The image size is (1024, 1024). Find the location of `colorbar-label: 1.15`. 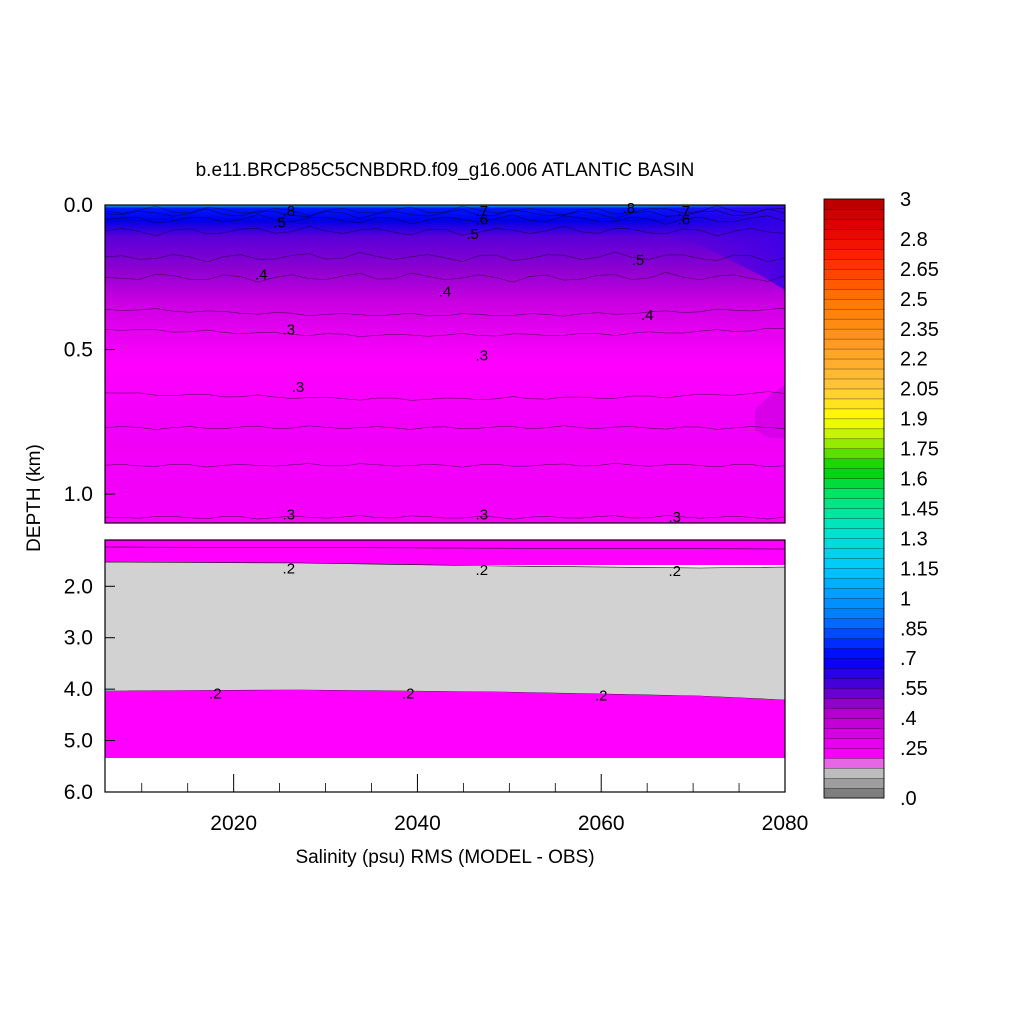

colorbar-label: 1.15 is located at coordinates (919, 569).